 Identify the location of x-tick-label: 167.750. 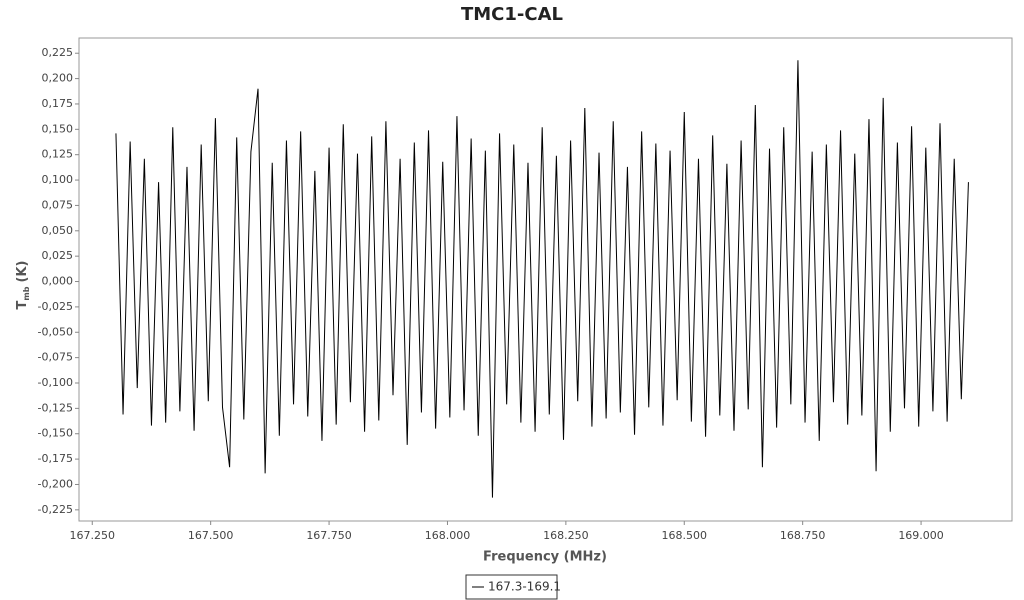
(329, 535).